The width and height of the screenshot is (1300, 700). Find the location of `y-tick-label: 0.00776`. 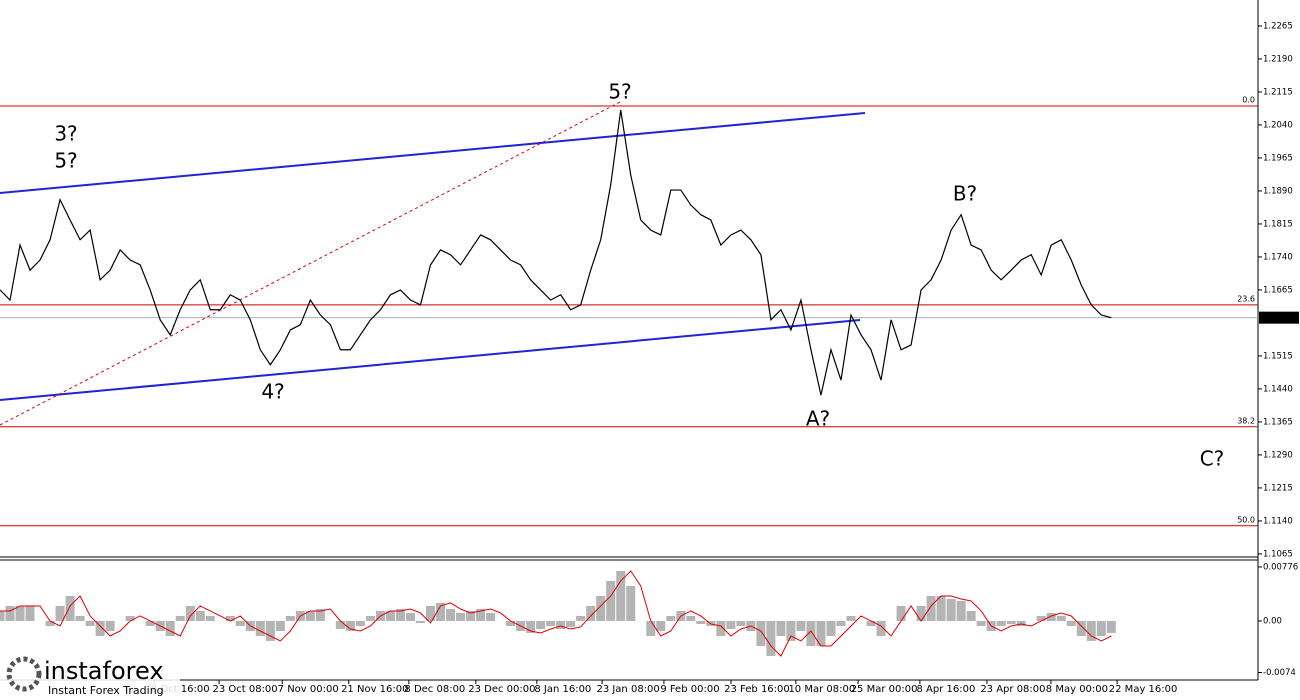

y-tick-label: 0.00776 is located at coordinates (1280, 567).